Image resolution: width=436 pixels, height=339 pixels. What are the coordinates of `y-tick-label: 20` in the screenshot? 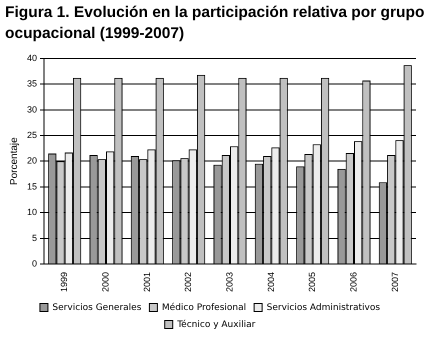 It's located at (32, 161).